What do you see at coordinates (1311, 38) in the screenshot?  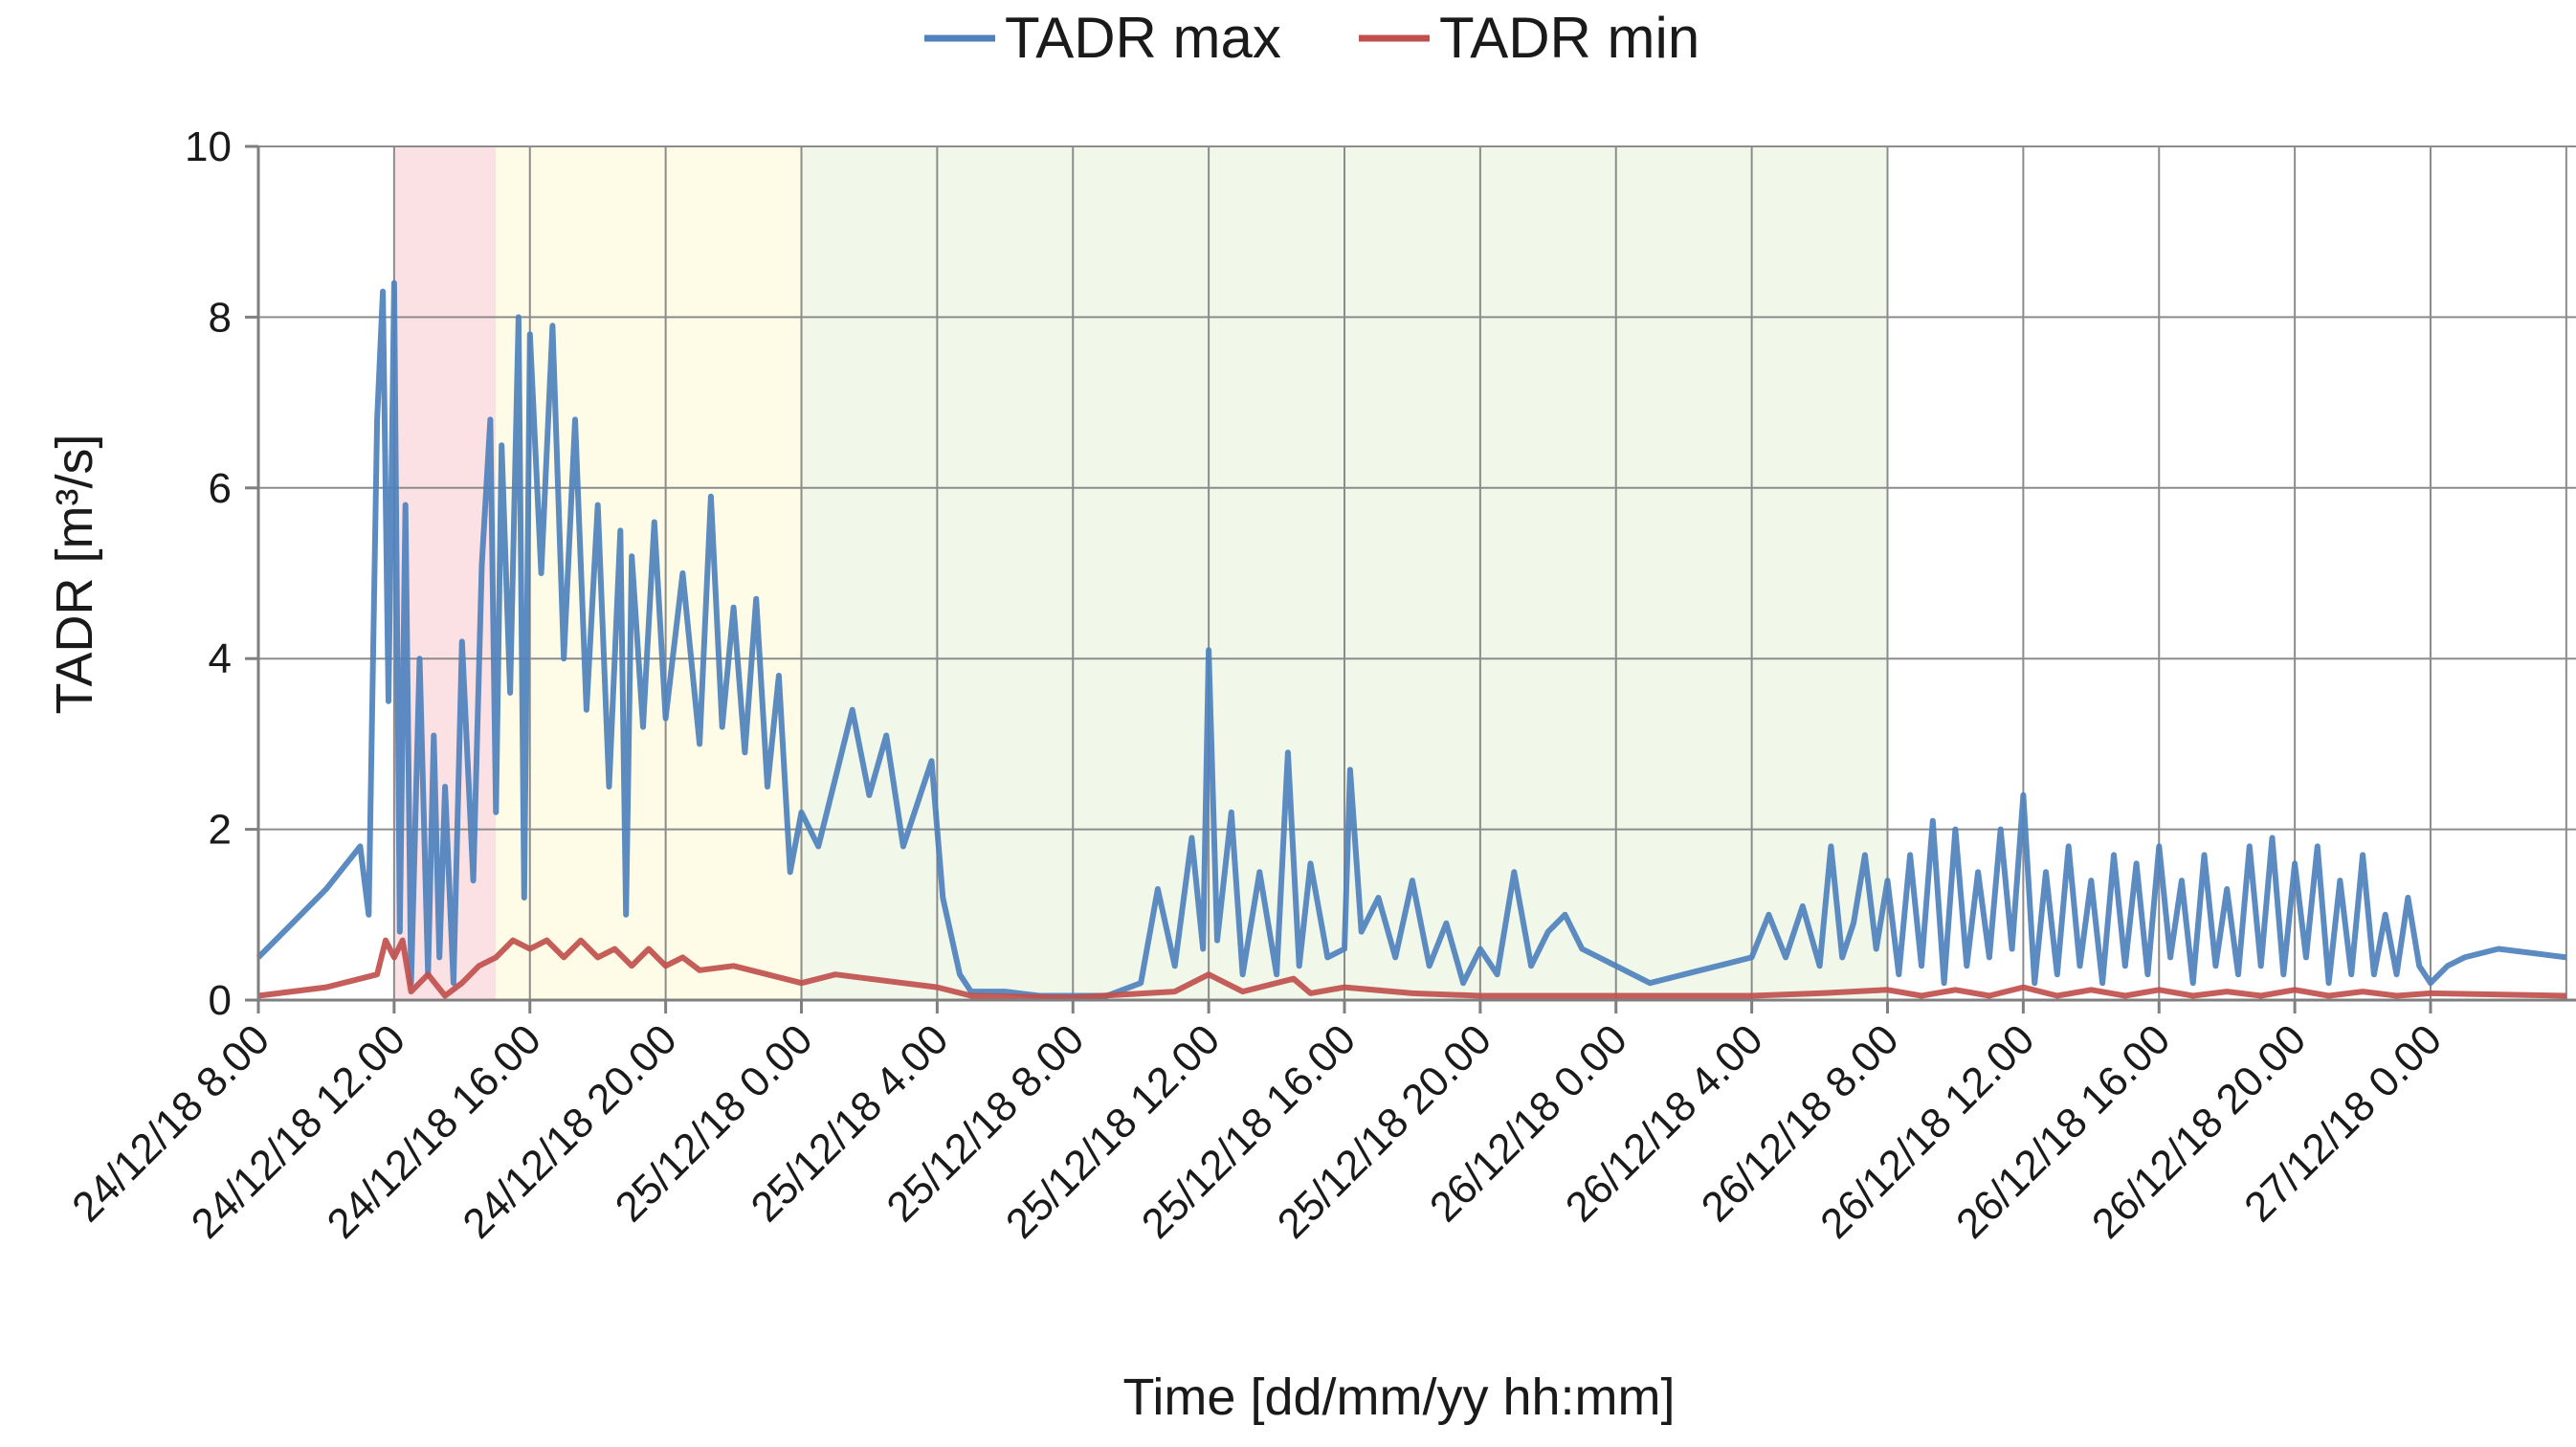 I see `legend: TADR max TADR min` at bounding box center [1311, 38].